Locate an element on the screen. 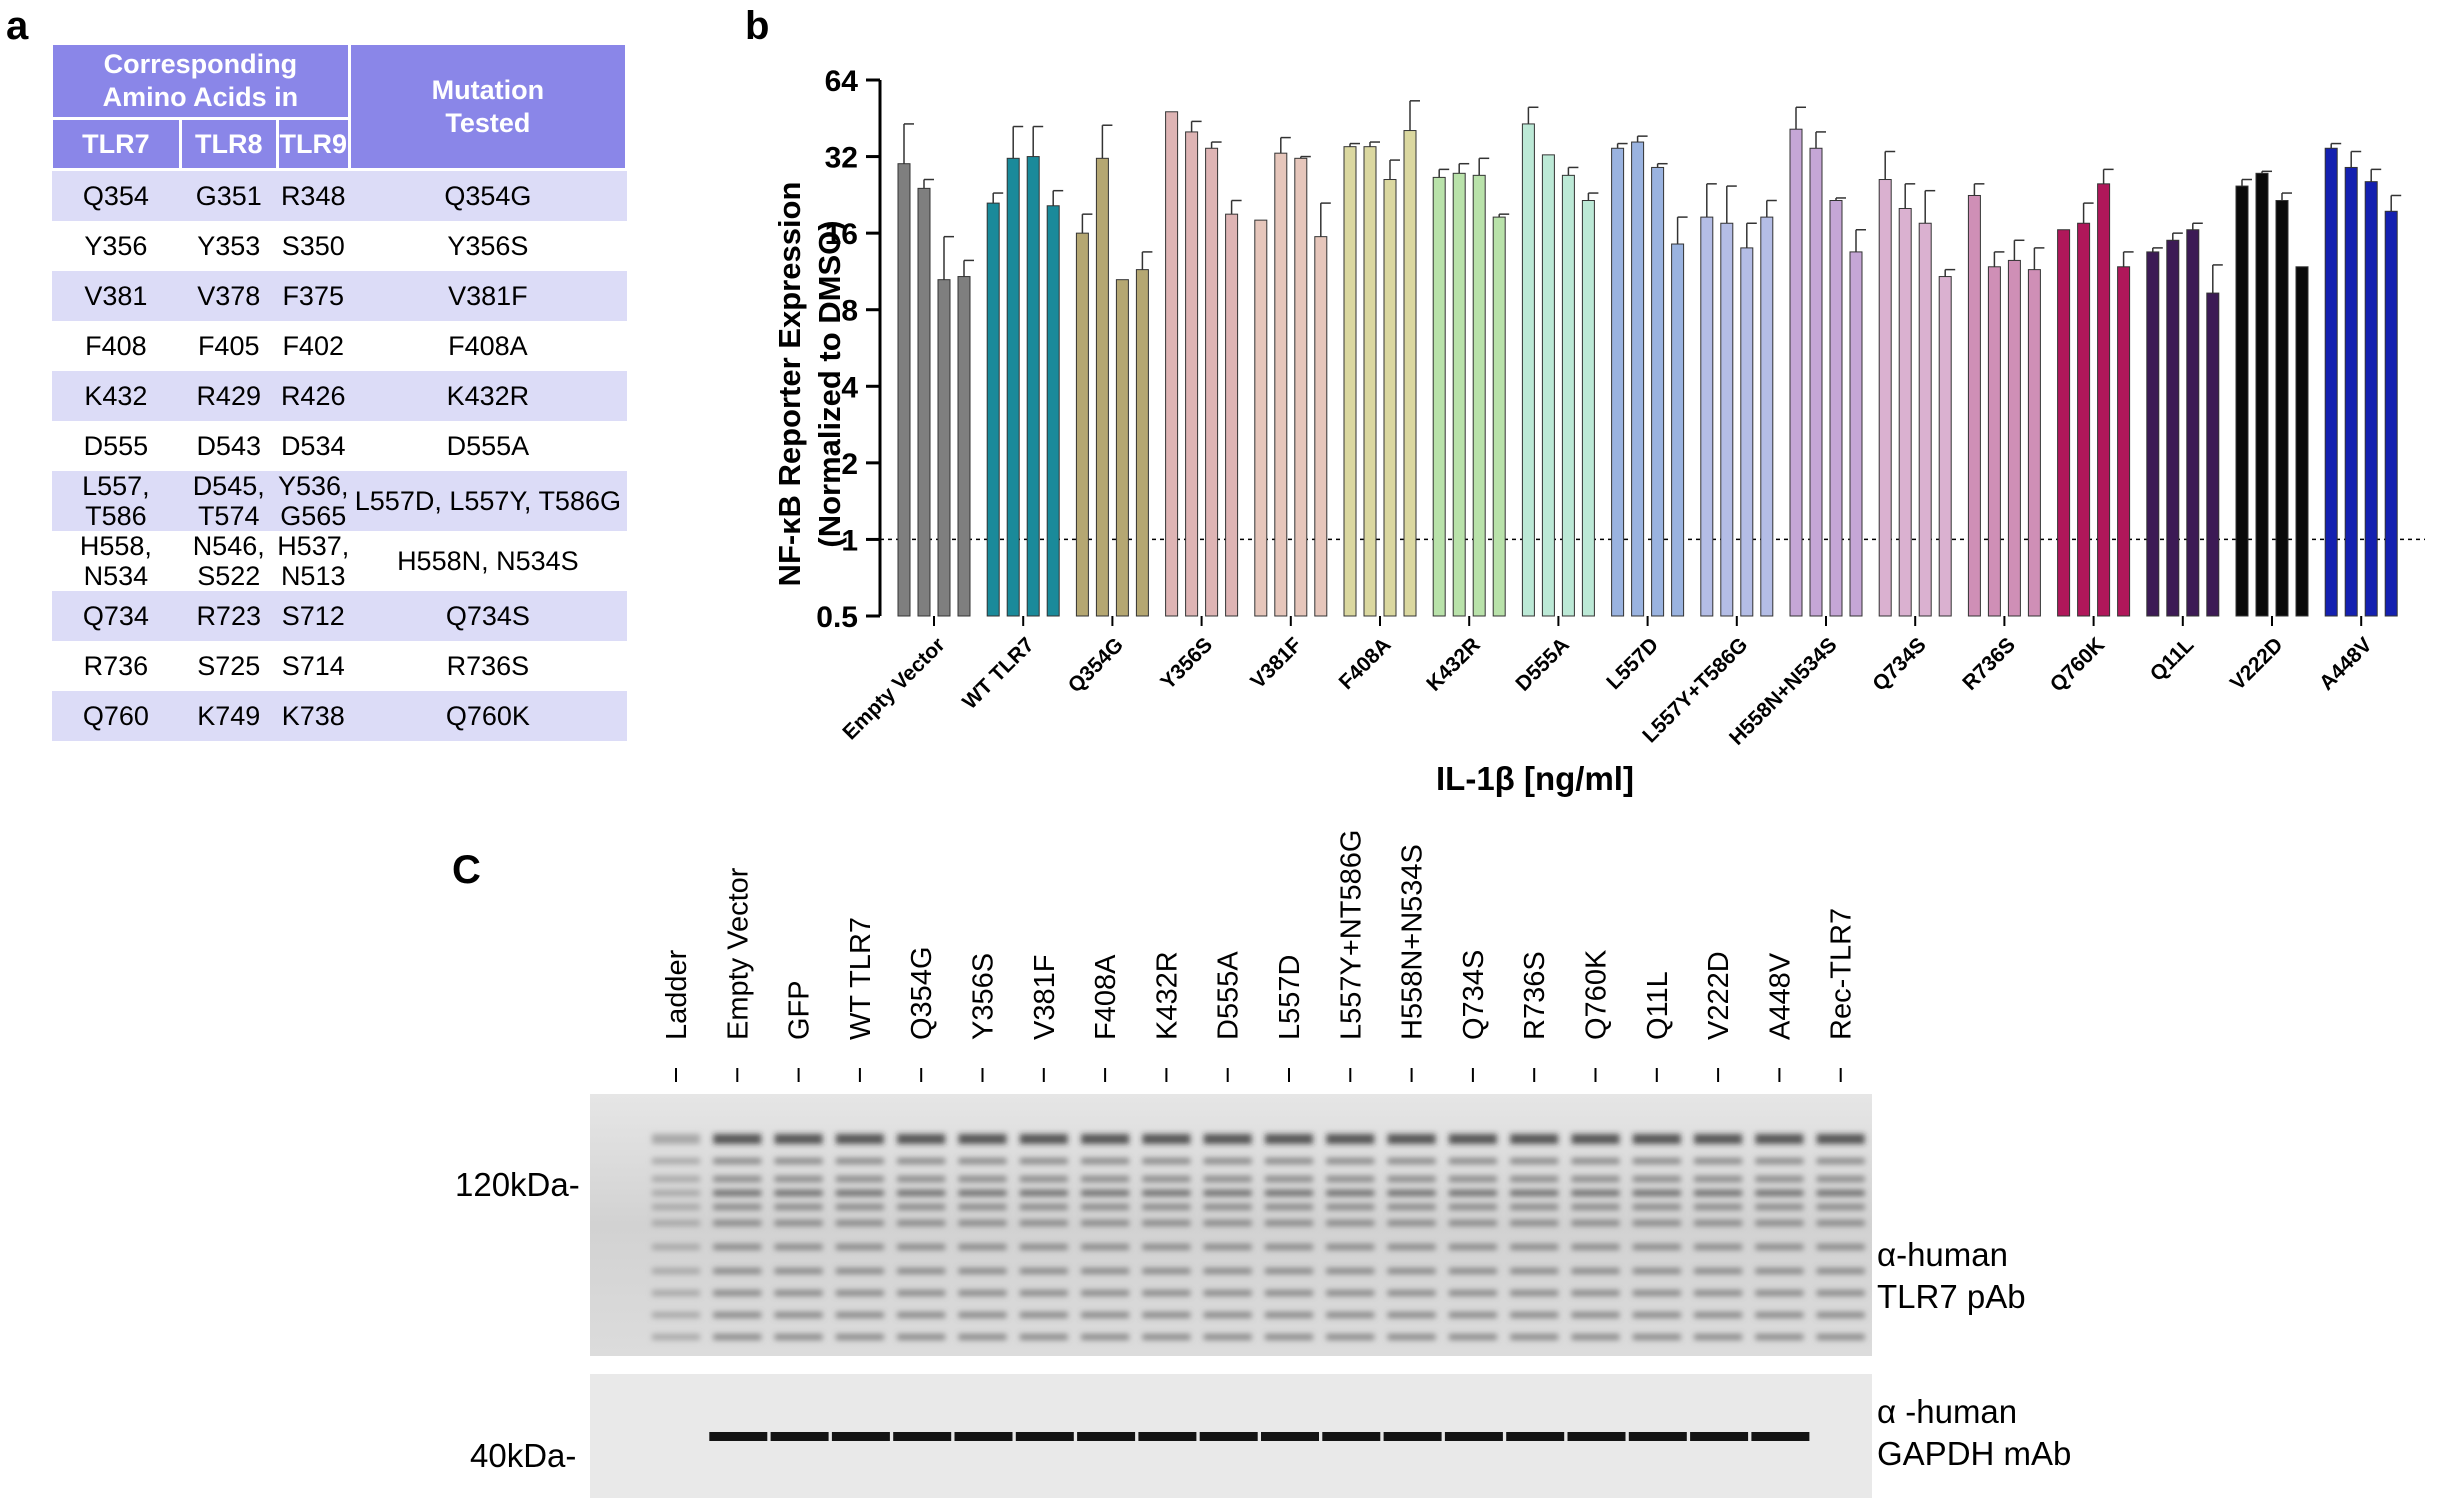  lane-label: Q11L is located at coordinates (1658, 1005).